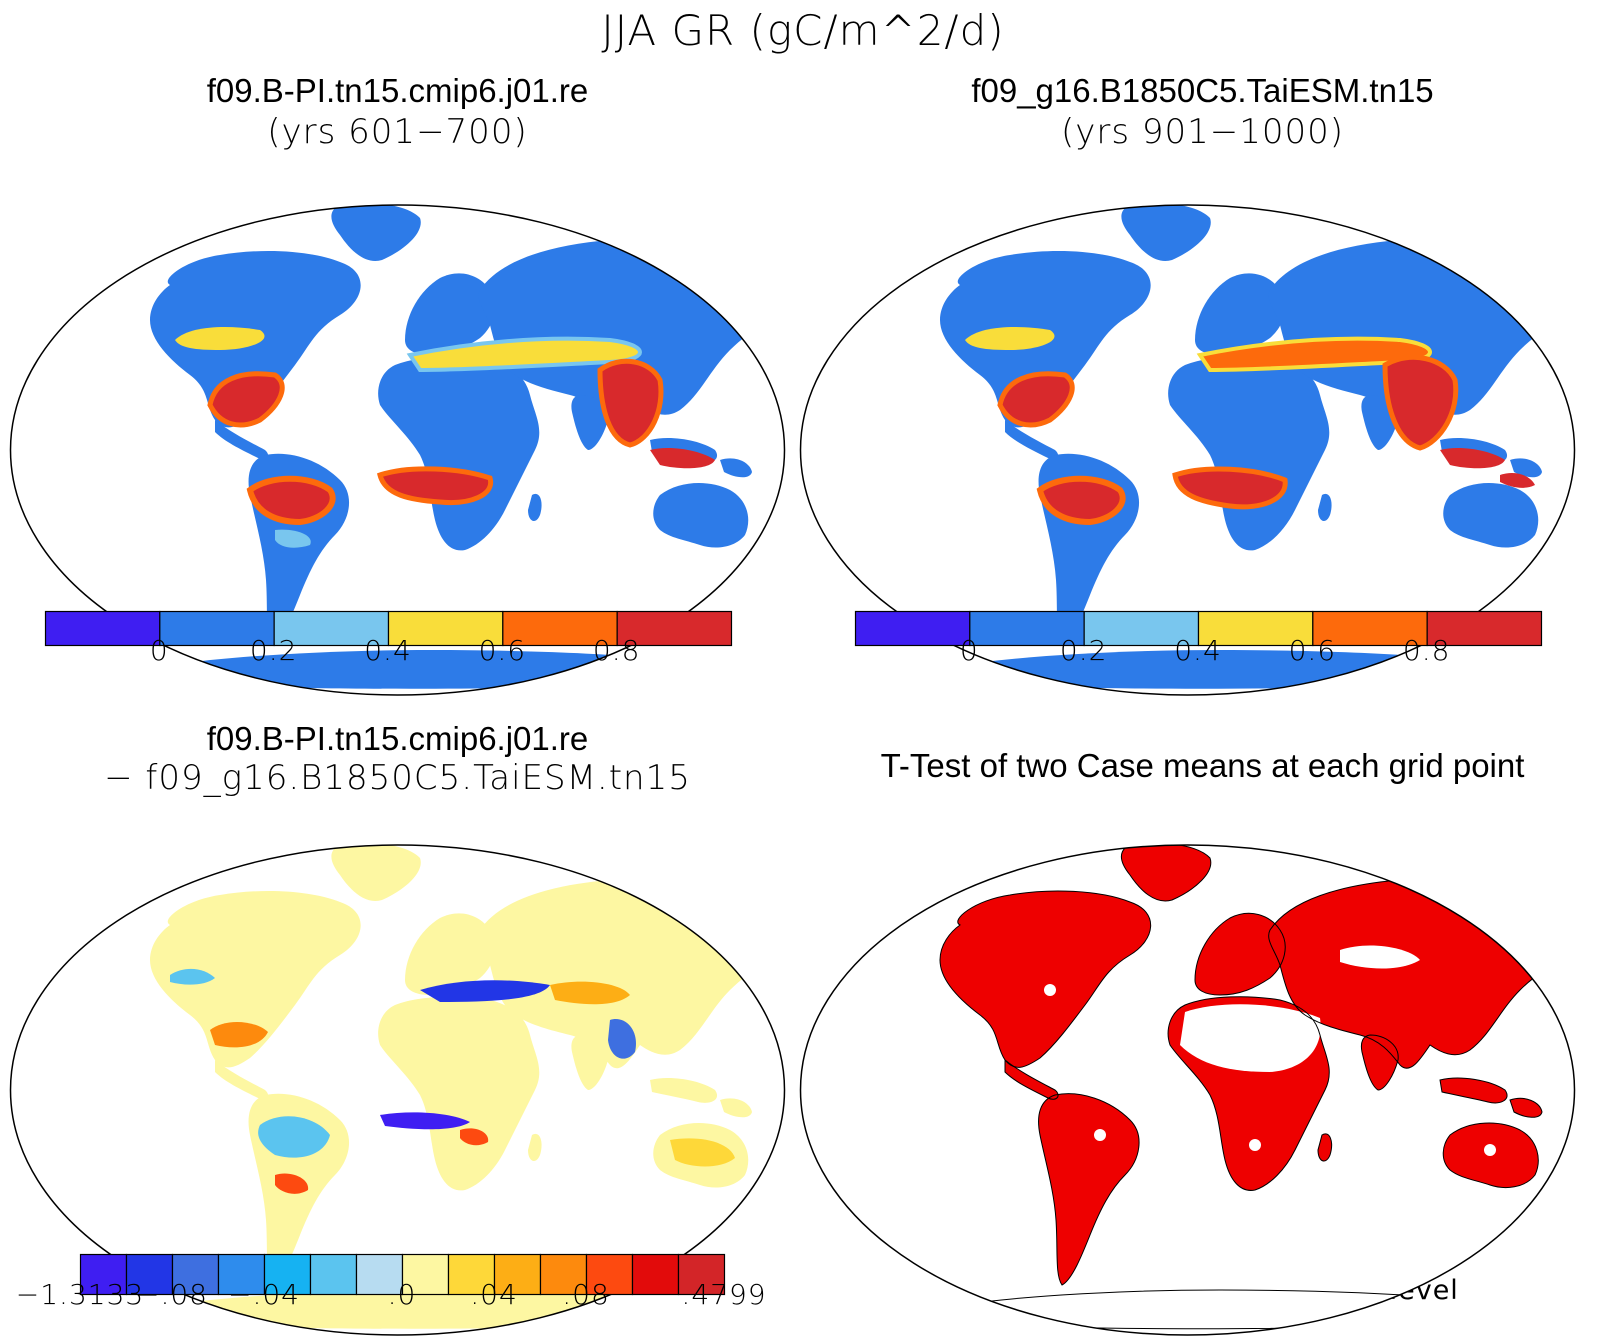 The width and height of the screenshot is (1606, 1340). I want to click on panel-subtitle-case2: (yrs 901−1000), so click(1202, 132).